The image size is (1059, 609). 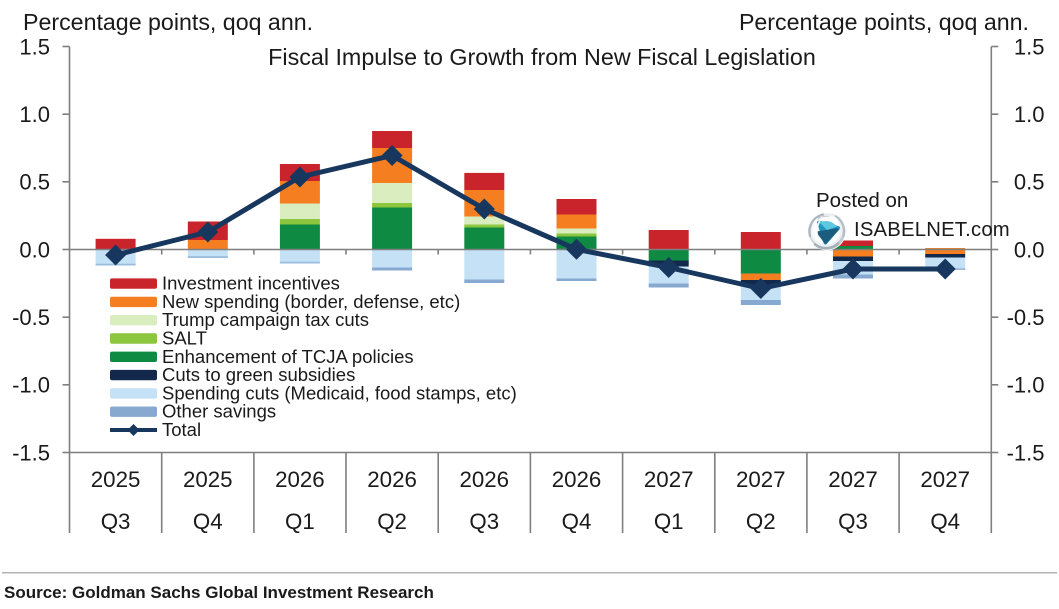 I want to click on svg-text: Cuts to green subsidies, so click(x=258, y=374).